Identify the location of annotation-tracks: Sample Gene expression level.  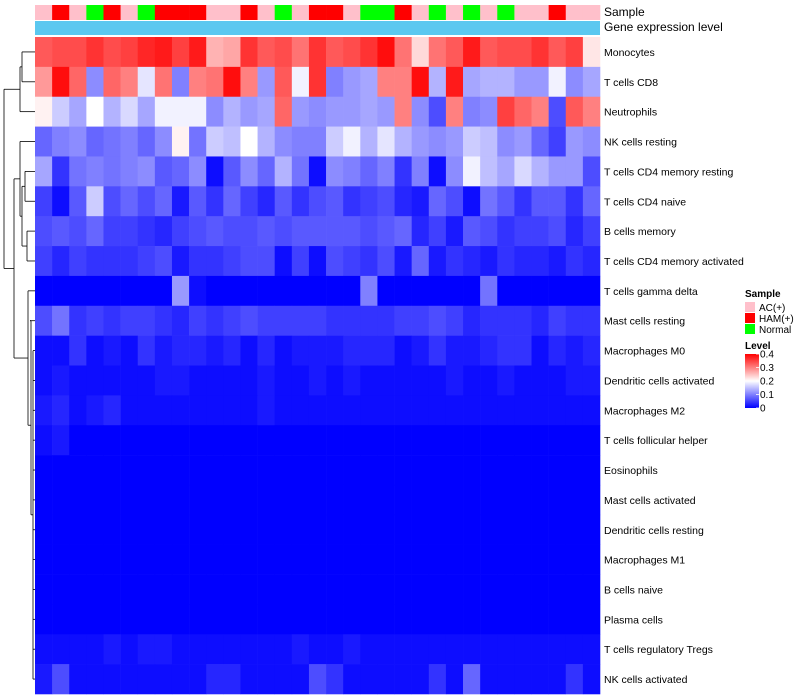
(379, 20).